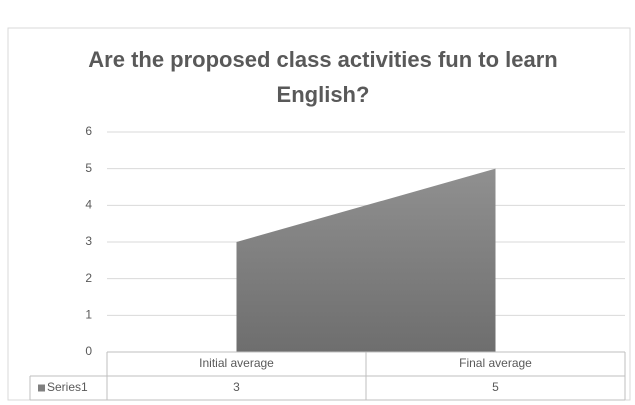 The height and width of the screenshot is (405, 635). What do you see at coordinates (495, 387) in the screenshot?
I see `table-value: 5` at bounding box center [495, 387].